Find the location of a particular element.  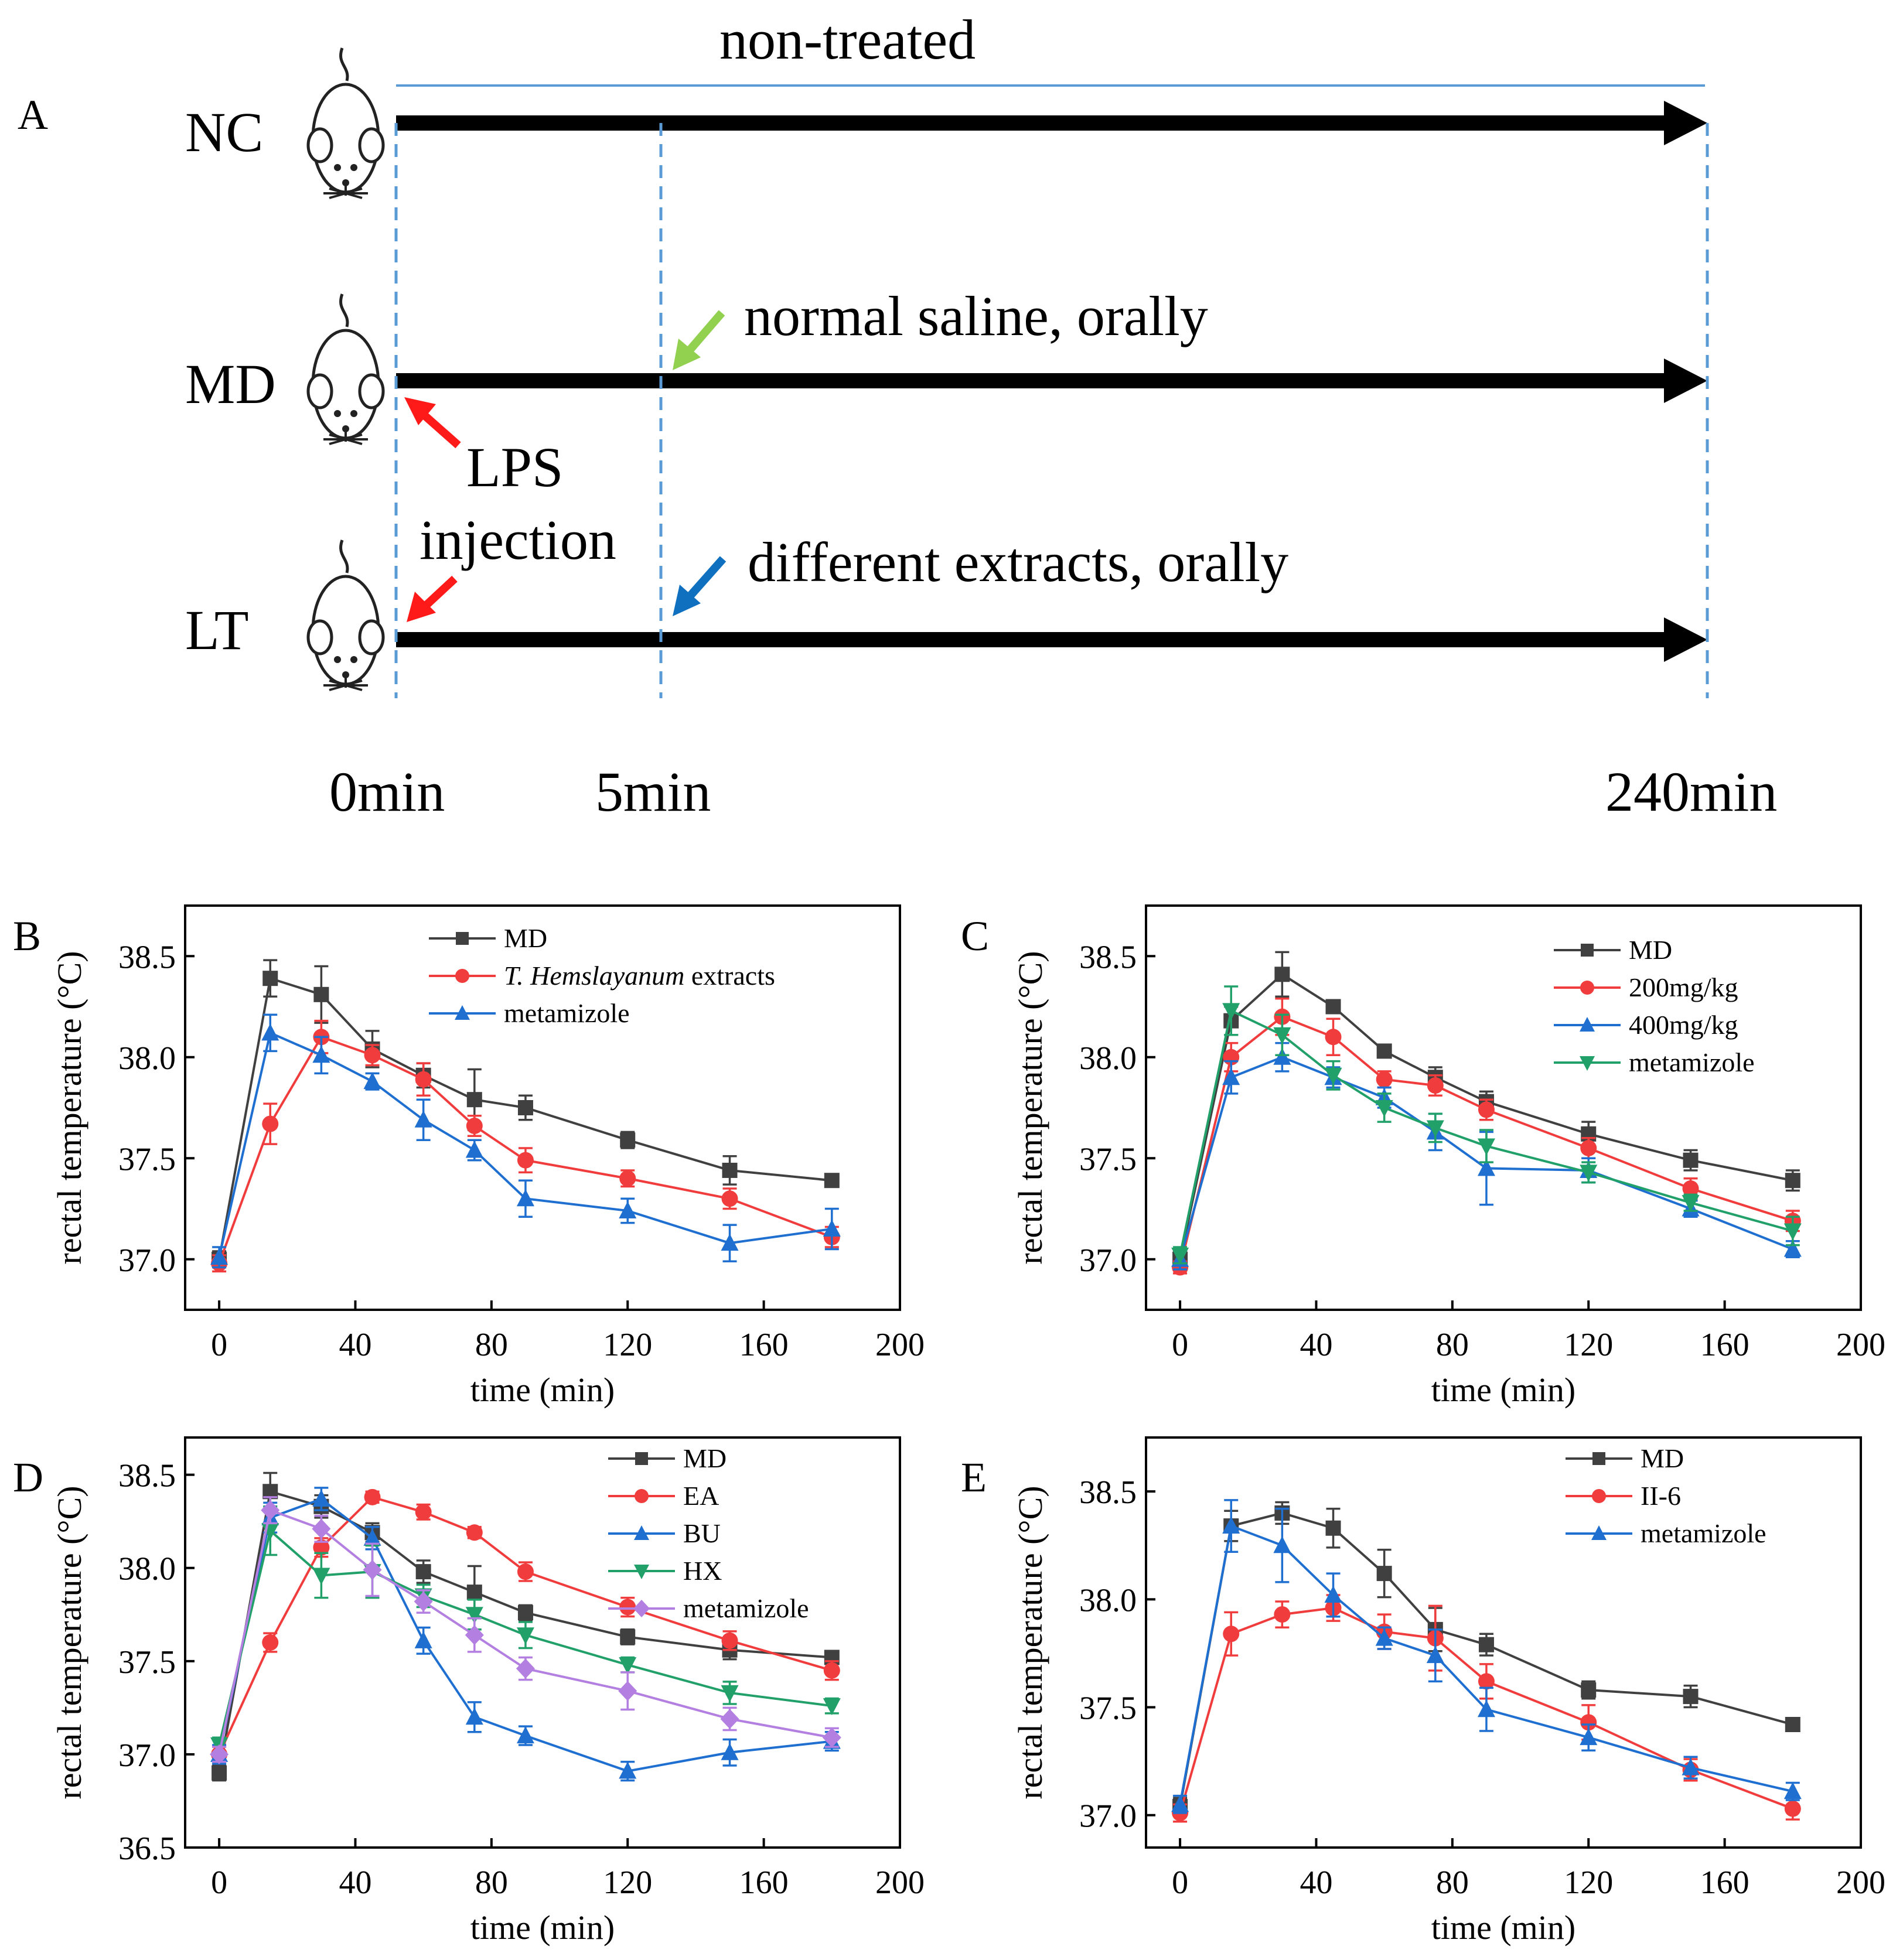

time-label-0min: 0min is located at coordinates (387, 791).